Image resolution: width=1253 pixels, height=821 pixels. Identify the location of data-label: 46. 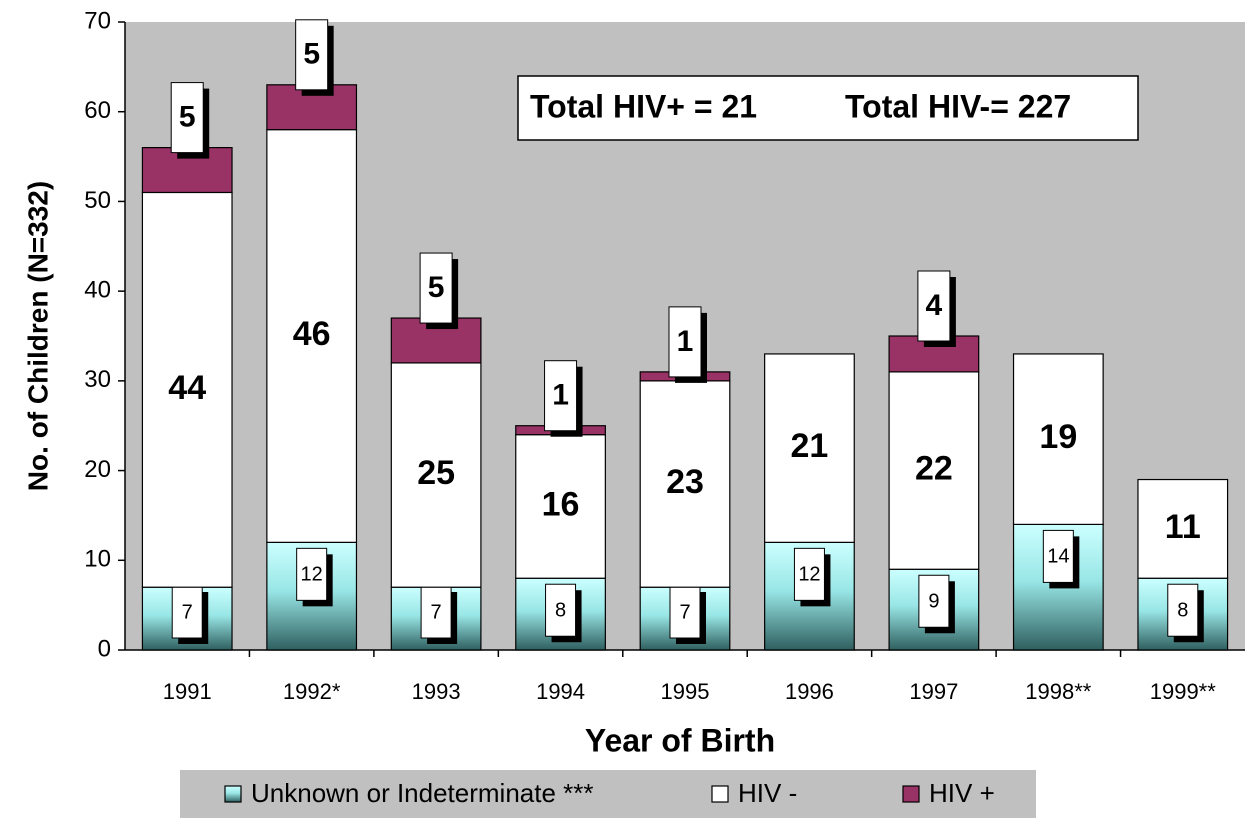
(312, 334).